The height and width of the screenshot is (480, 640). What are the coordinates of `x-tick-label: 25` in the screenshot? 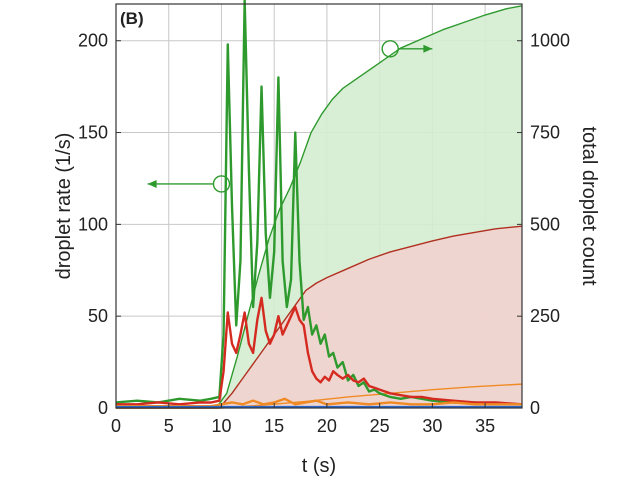 It's located at (380, 426).